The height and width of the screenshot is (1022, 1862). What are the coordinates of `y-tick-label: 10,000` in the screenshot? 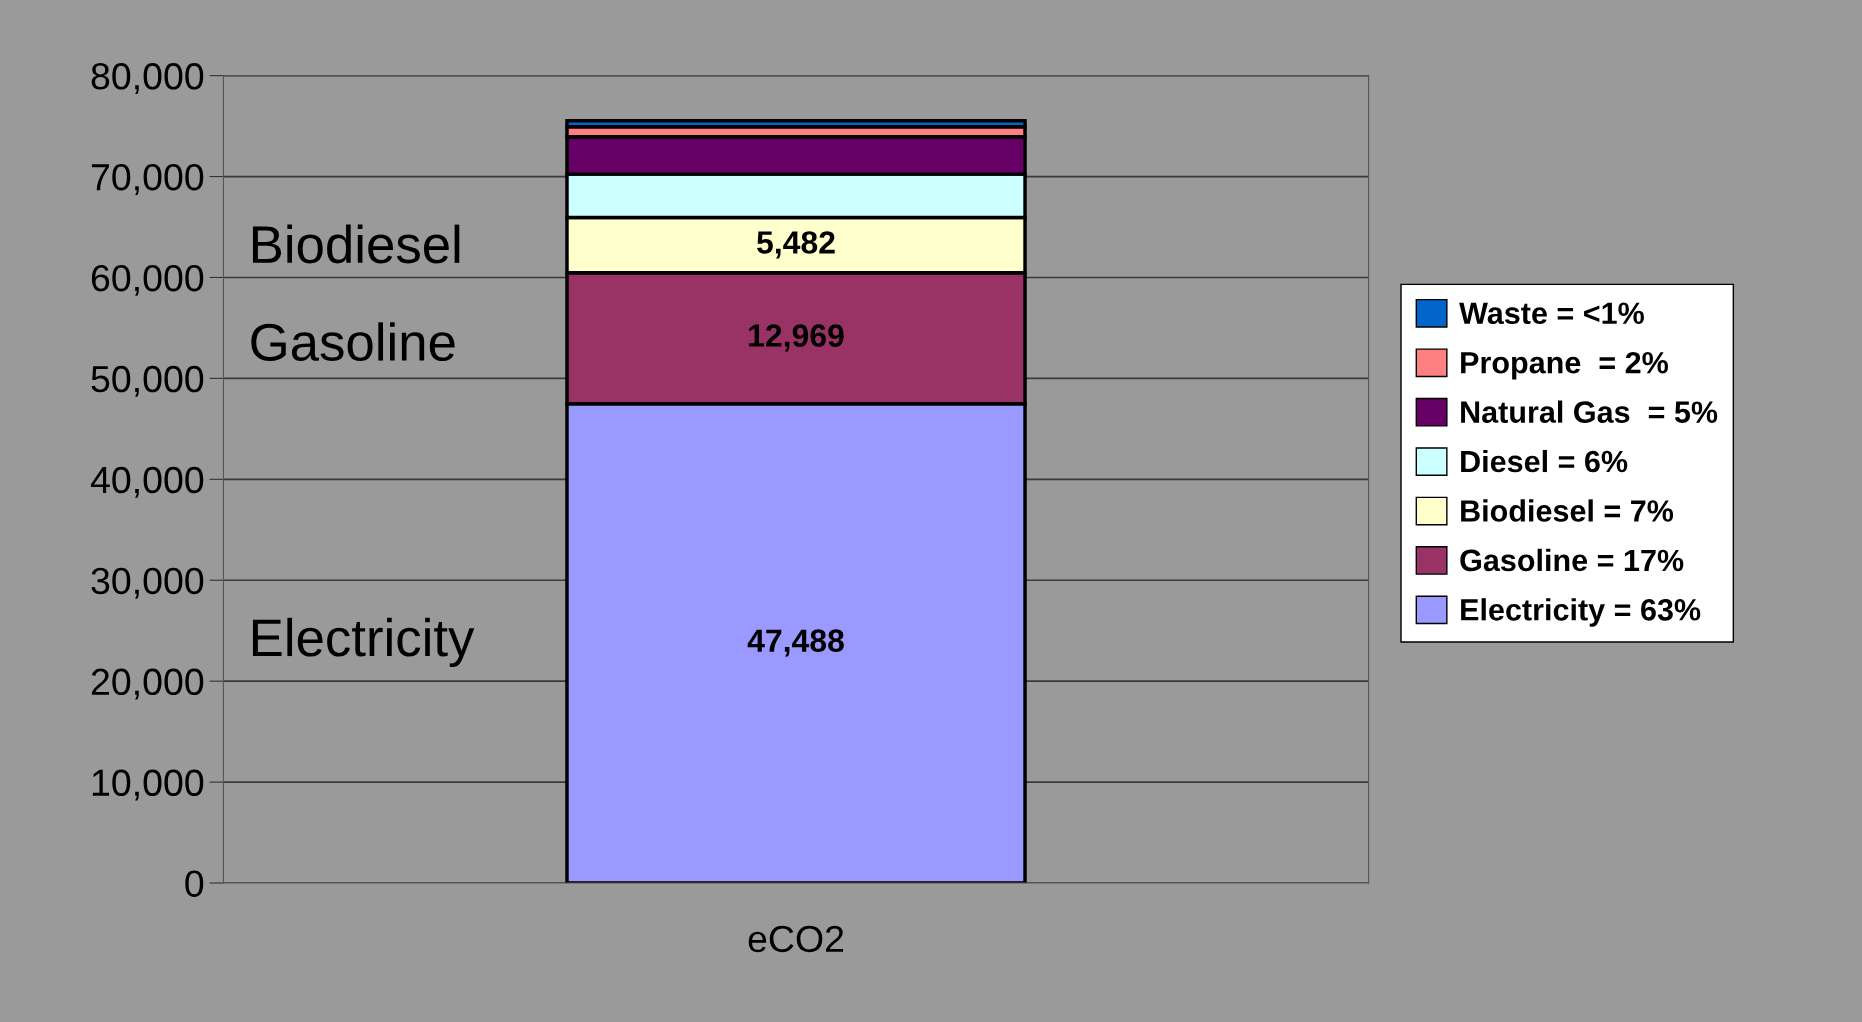 It's located at (148, 785).